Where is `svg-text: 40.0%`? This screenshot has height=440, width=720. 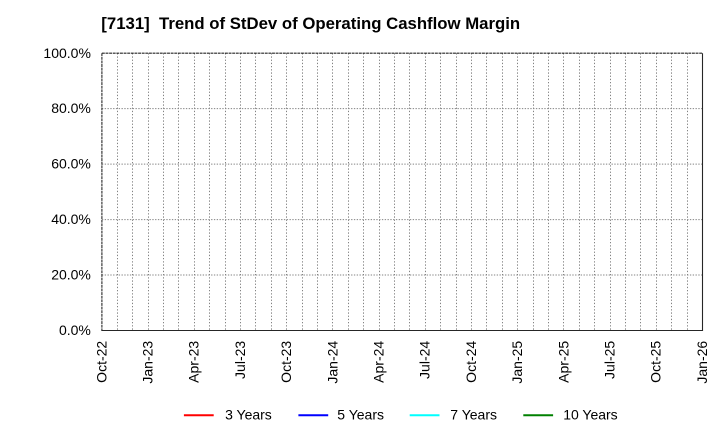 svg-text: 40.0% is located at coordinates (71, 219).